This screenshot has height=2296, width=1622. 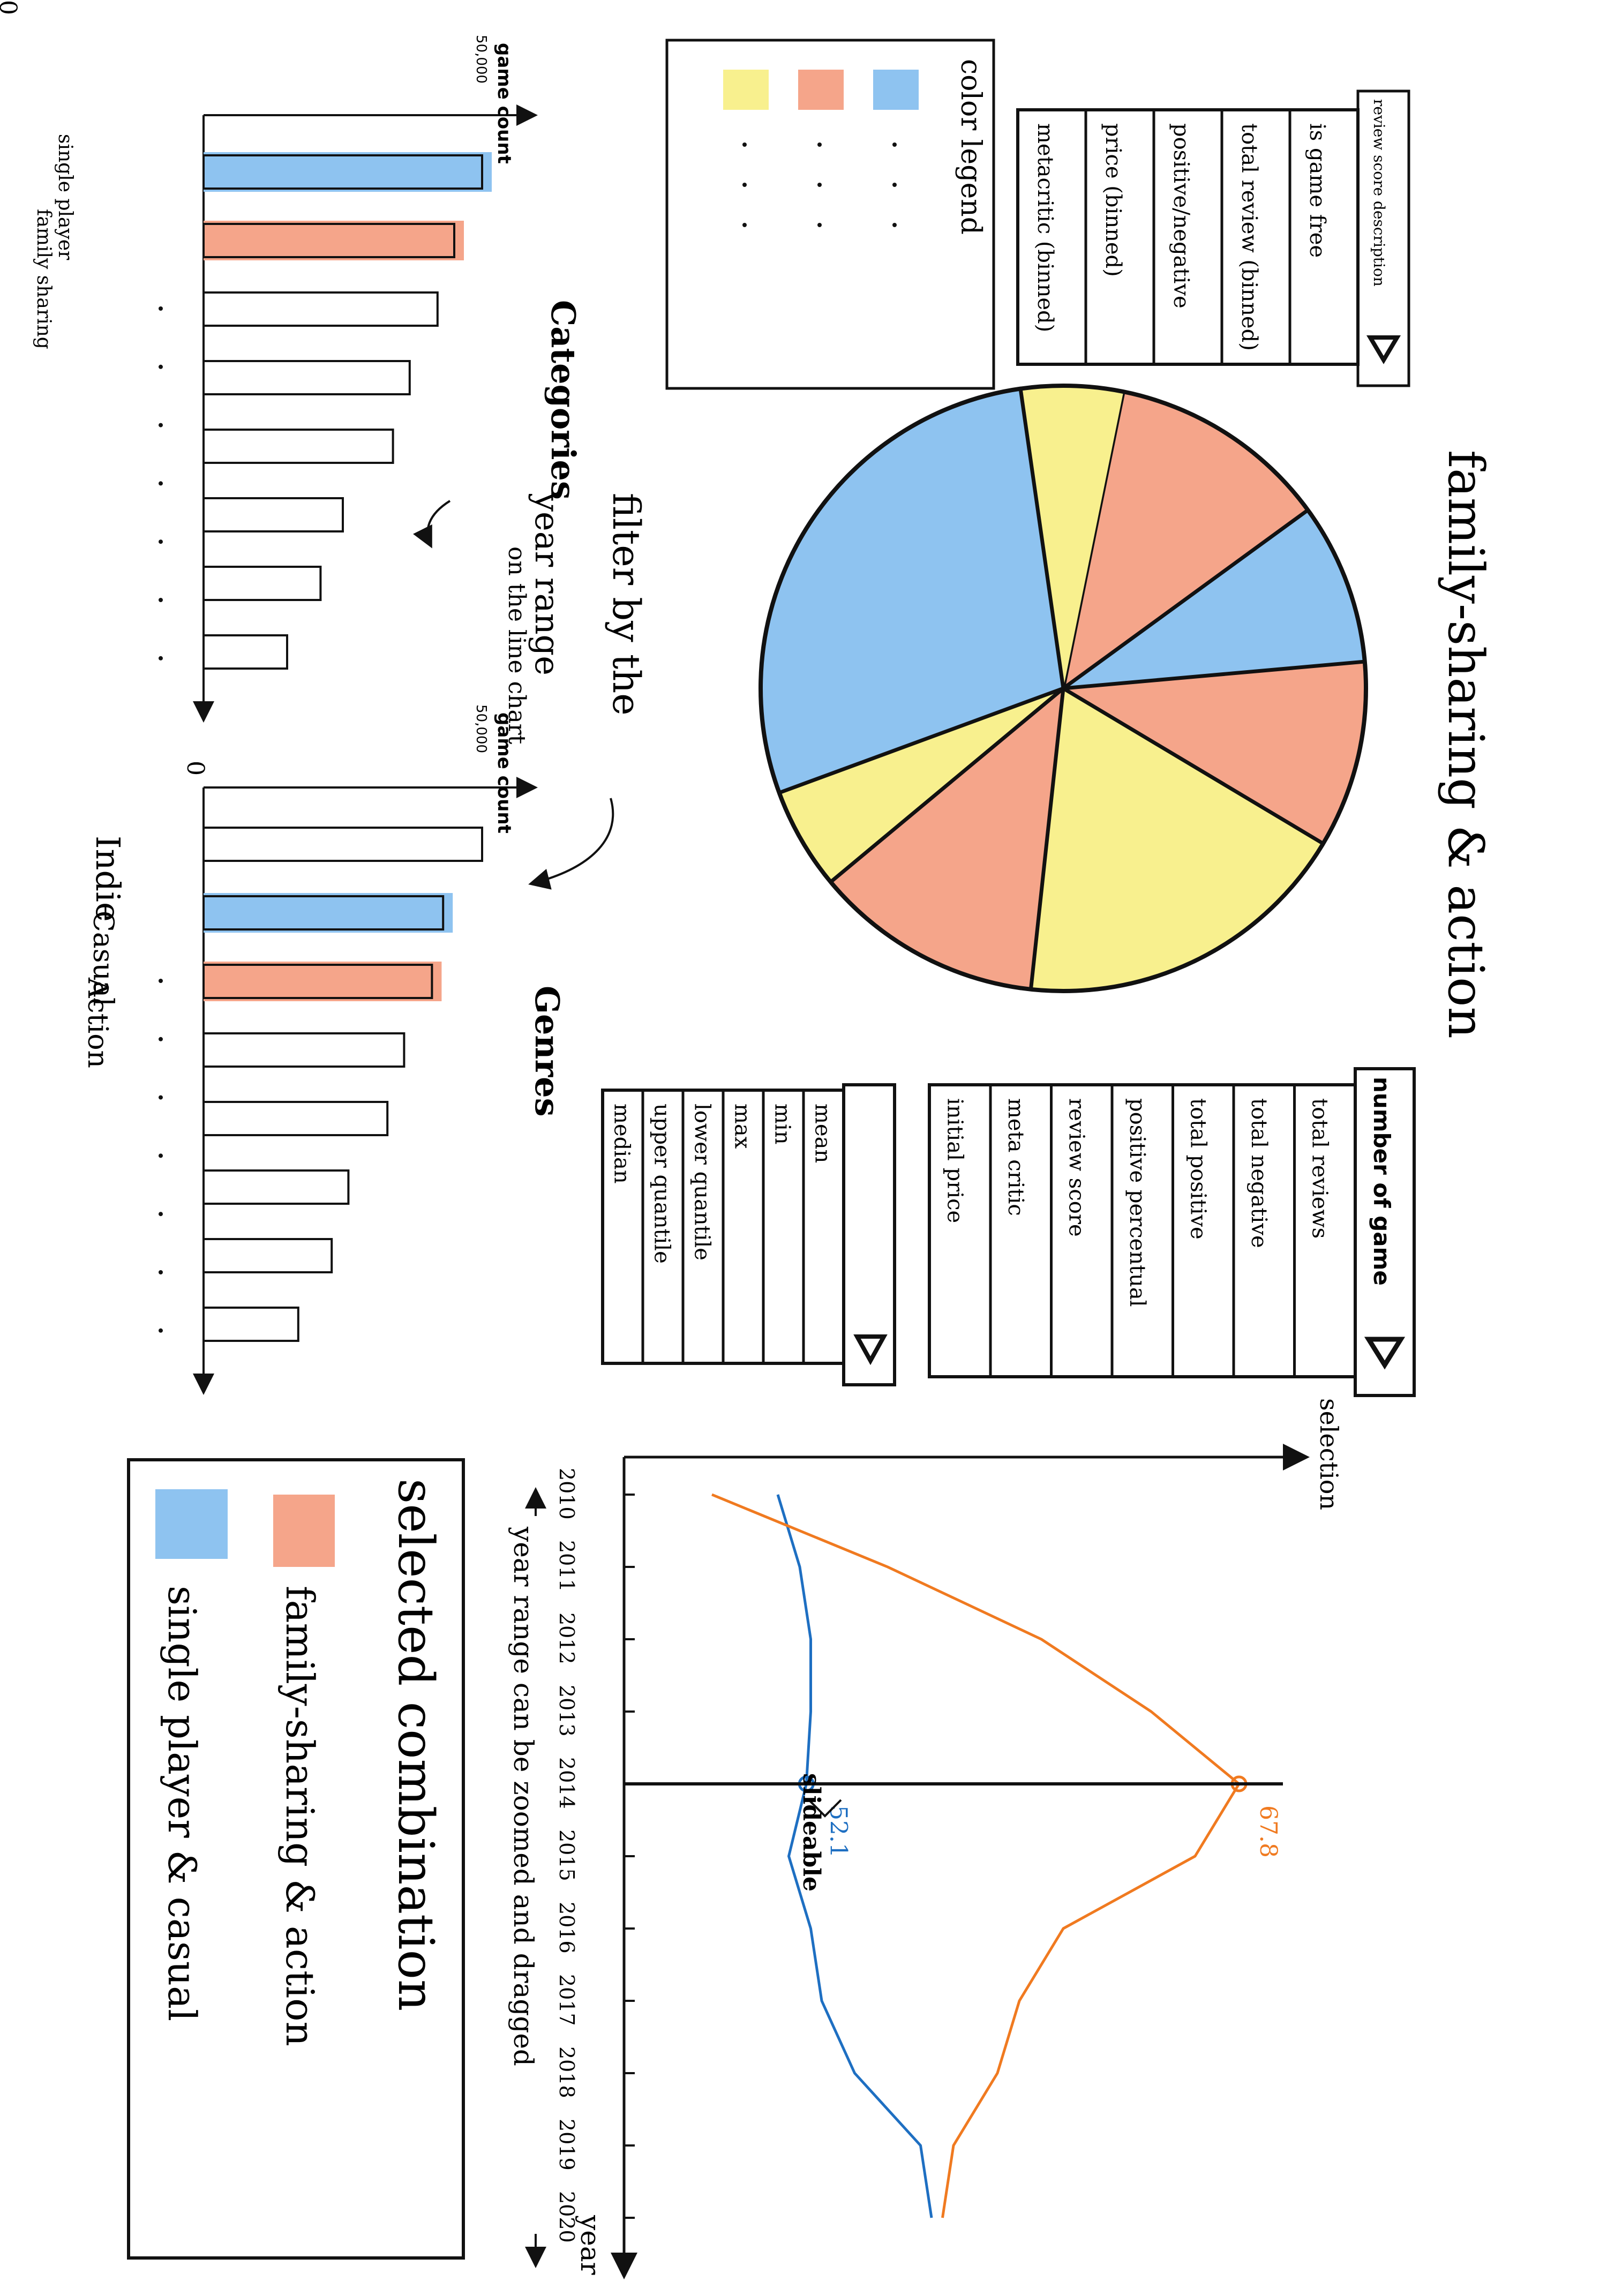 What do you see at coordinates (590, 2245) in the screenshot?
I see `line-chart-x-axis-label: year` at bounding box center [590, 2245].